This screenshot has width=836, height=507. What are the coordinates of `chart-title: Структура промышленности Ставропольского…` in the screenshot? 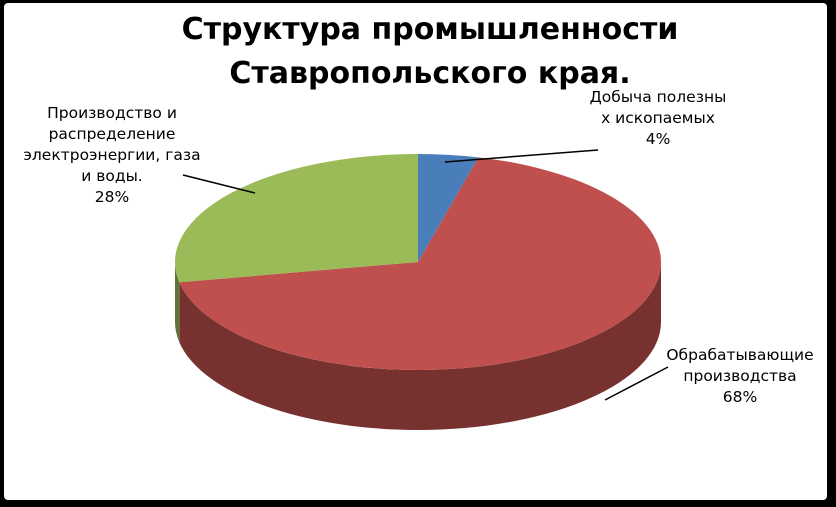 It's located at (430, 51).